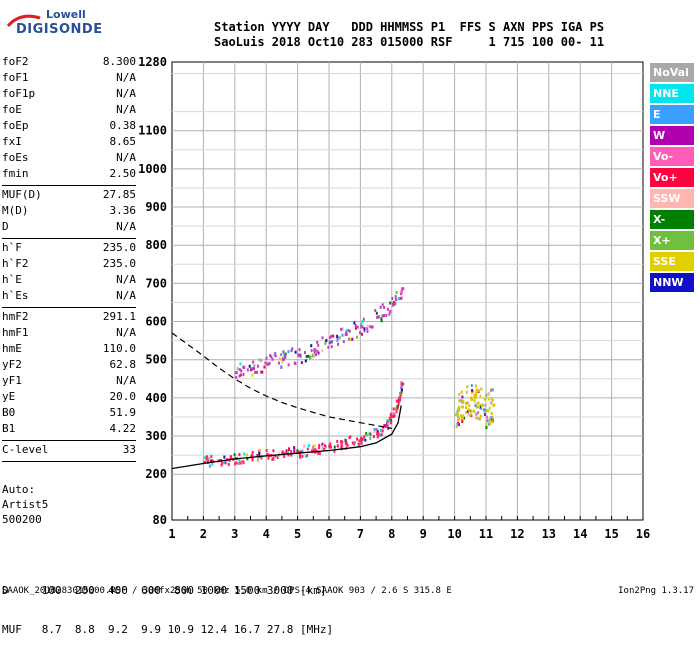 This screenshot has width=700, height=649. Describe the element at coordinates (391, 534) in the screenshot. I see `x-tick-label: 8` at that location.